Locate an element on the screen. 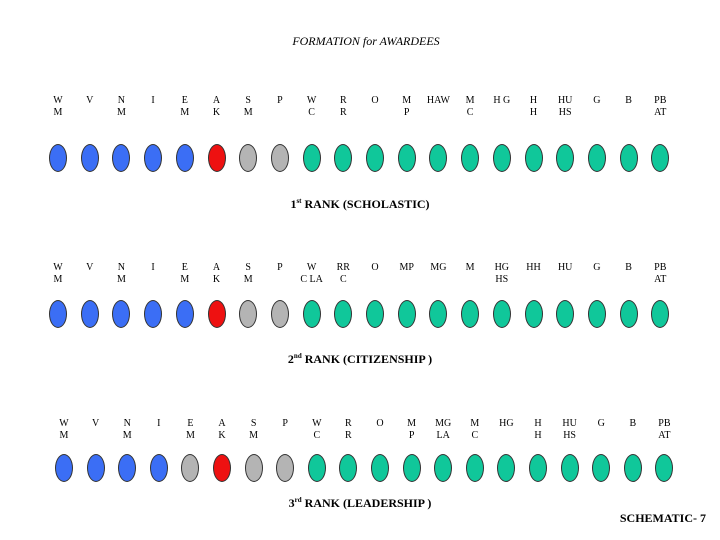  awardee-label: MG is located at coordinates (438, 267).